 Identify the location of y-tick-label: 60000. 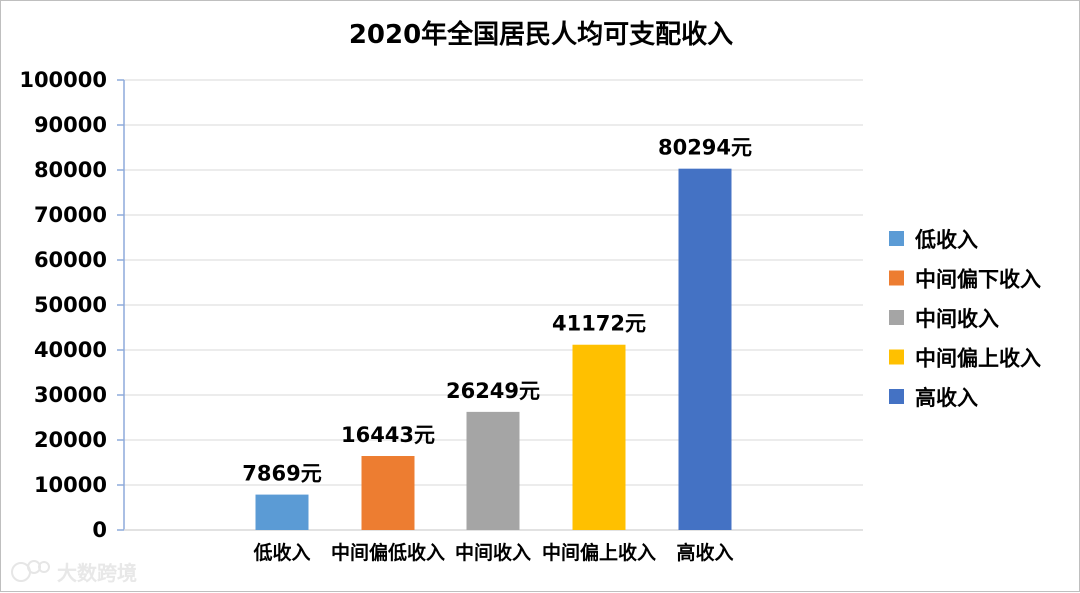
(70, 260).